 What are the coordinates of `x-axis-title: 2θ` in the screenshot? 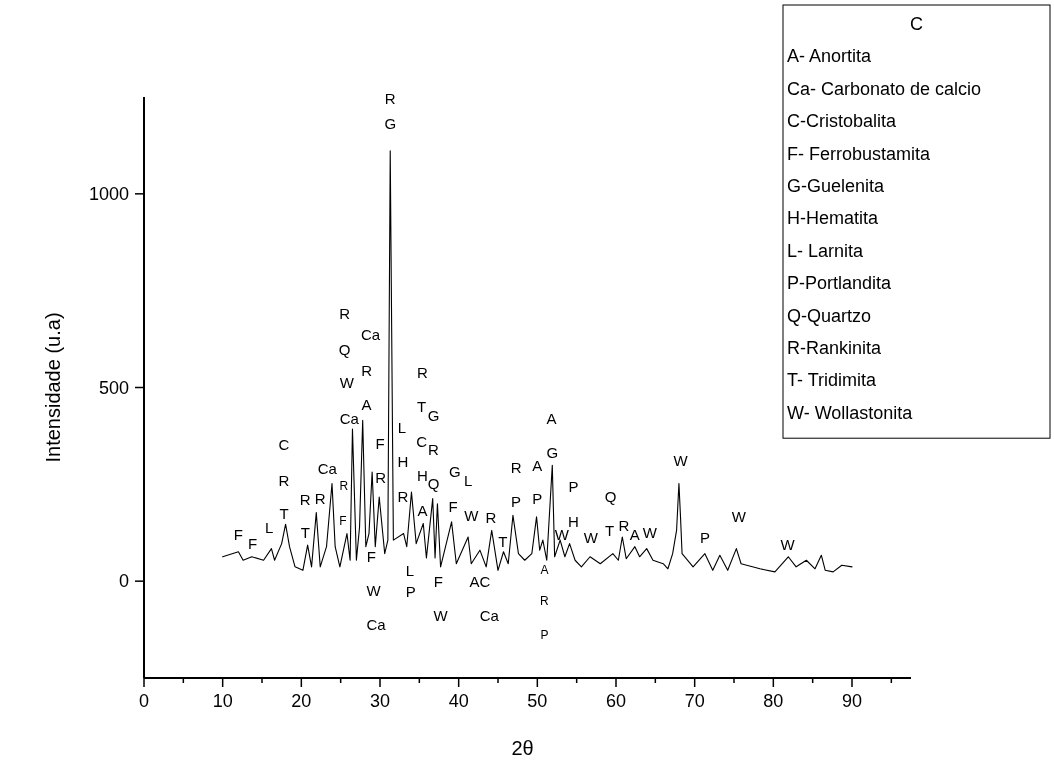 It's located at (522, 748).